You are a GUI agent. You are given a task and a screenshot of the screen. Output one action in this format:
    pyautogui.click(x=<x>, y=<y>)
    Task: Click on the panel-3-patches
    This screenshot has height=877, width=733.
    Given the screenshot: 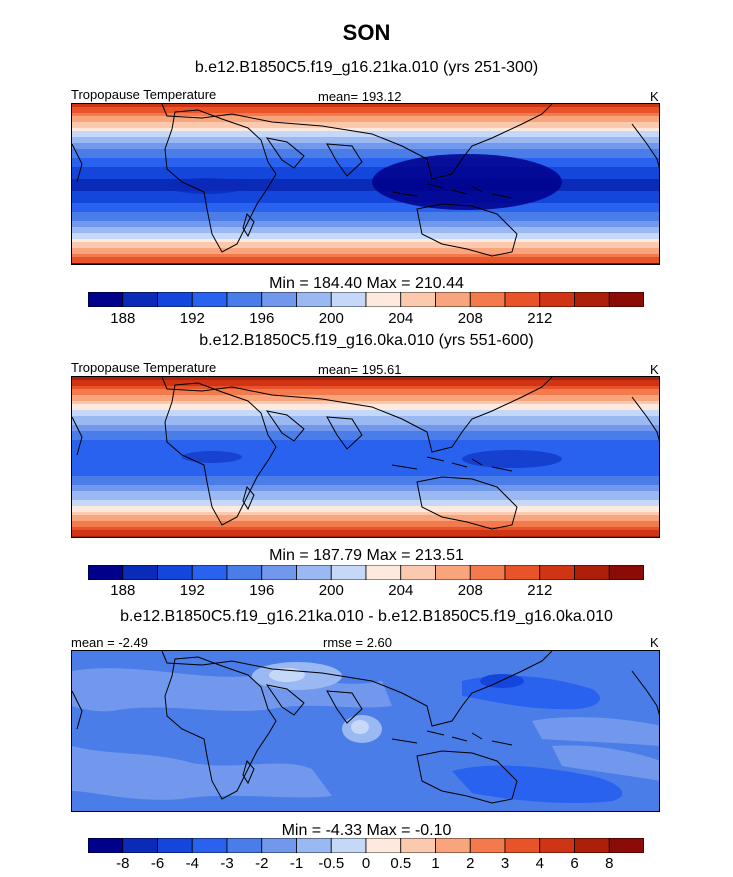 What is the action you would take?
    pyautogui.click(x=365, y=733)
    